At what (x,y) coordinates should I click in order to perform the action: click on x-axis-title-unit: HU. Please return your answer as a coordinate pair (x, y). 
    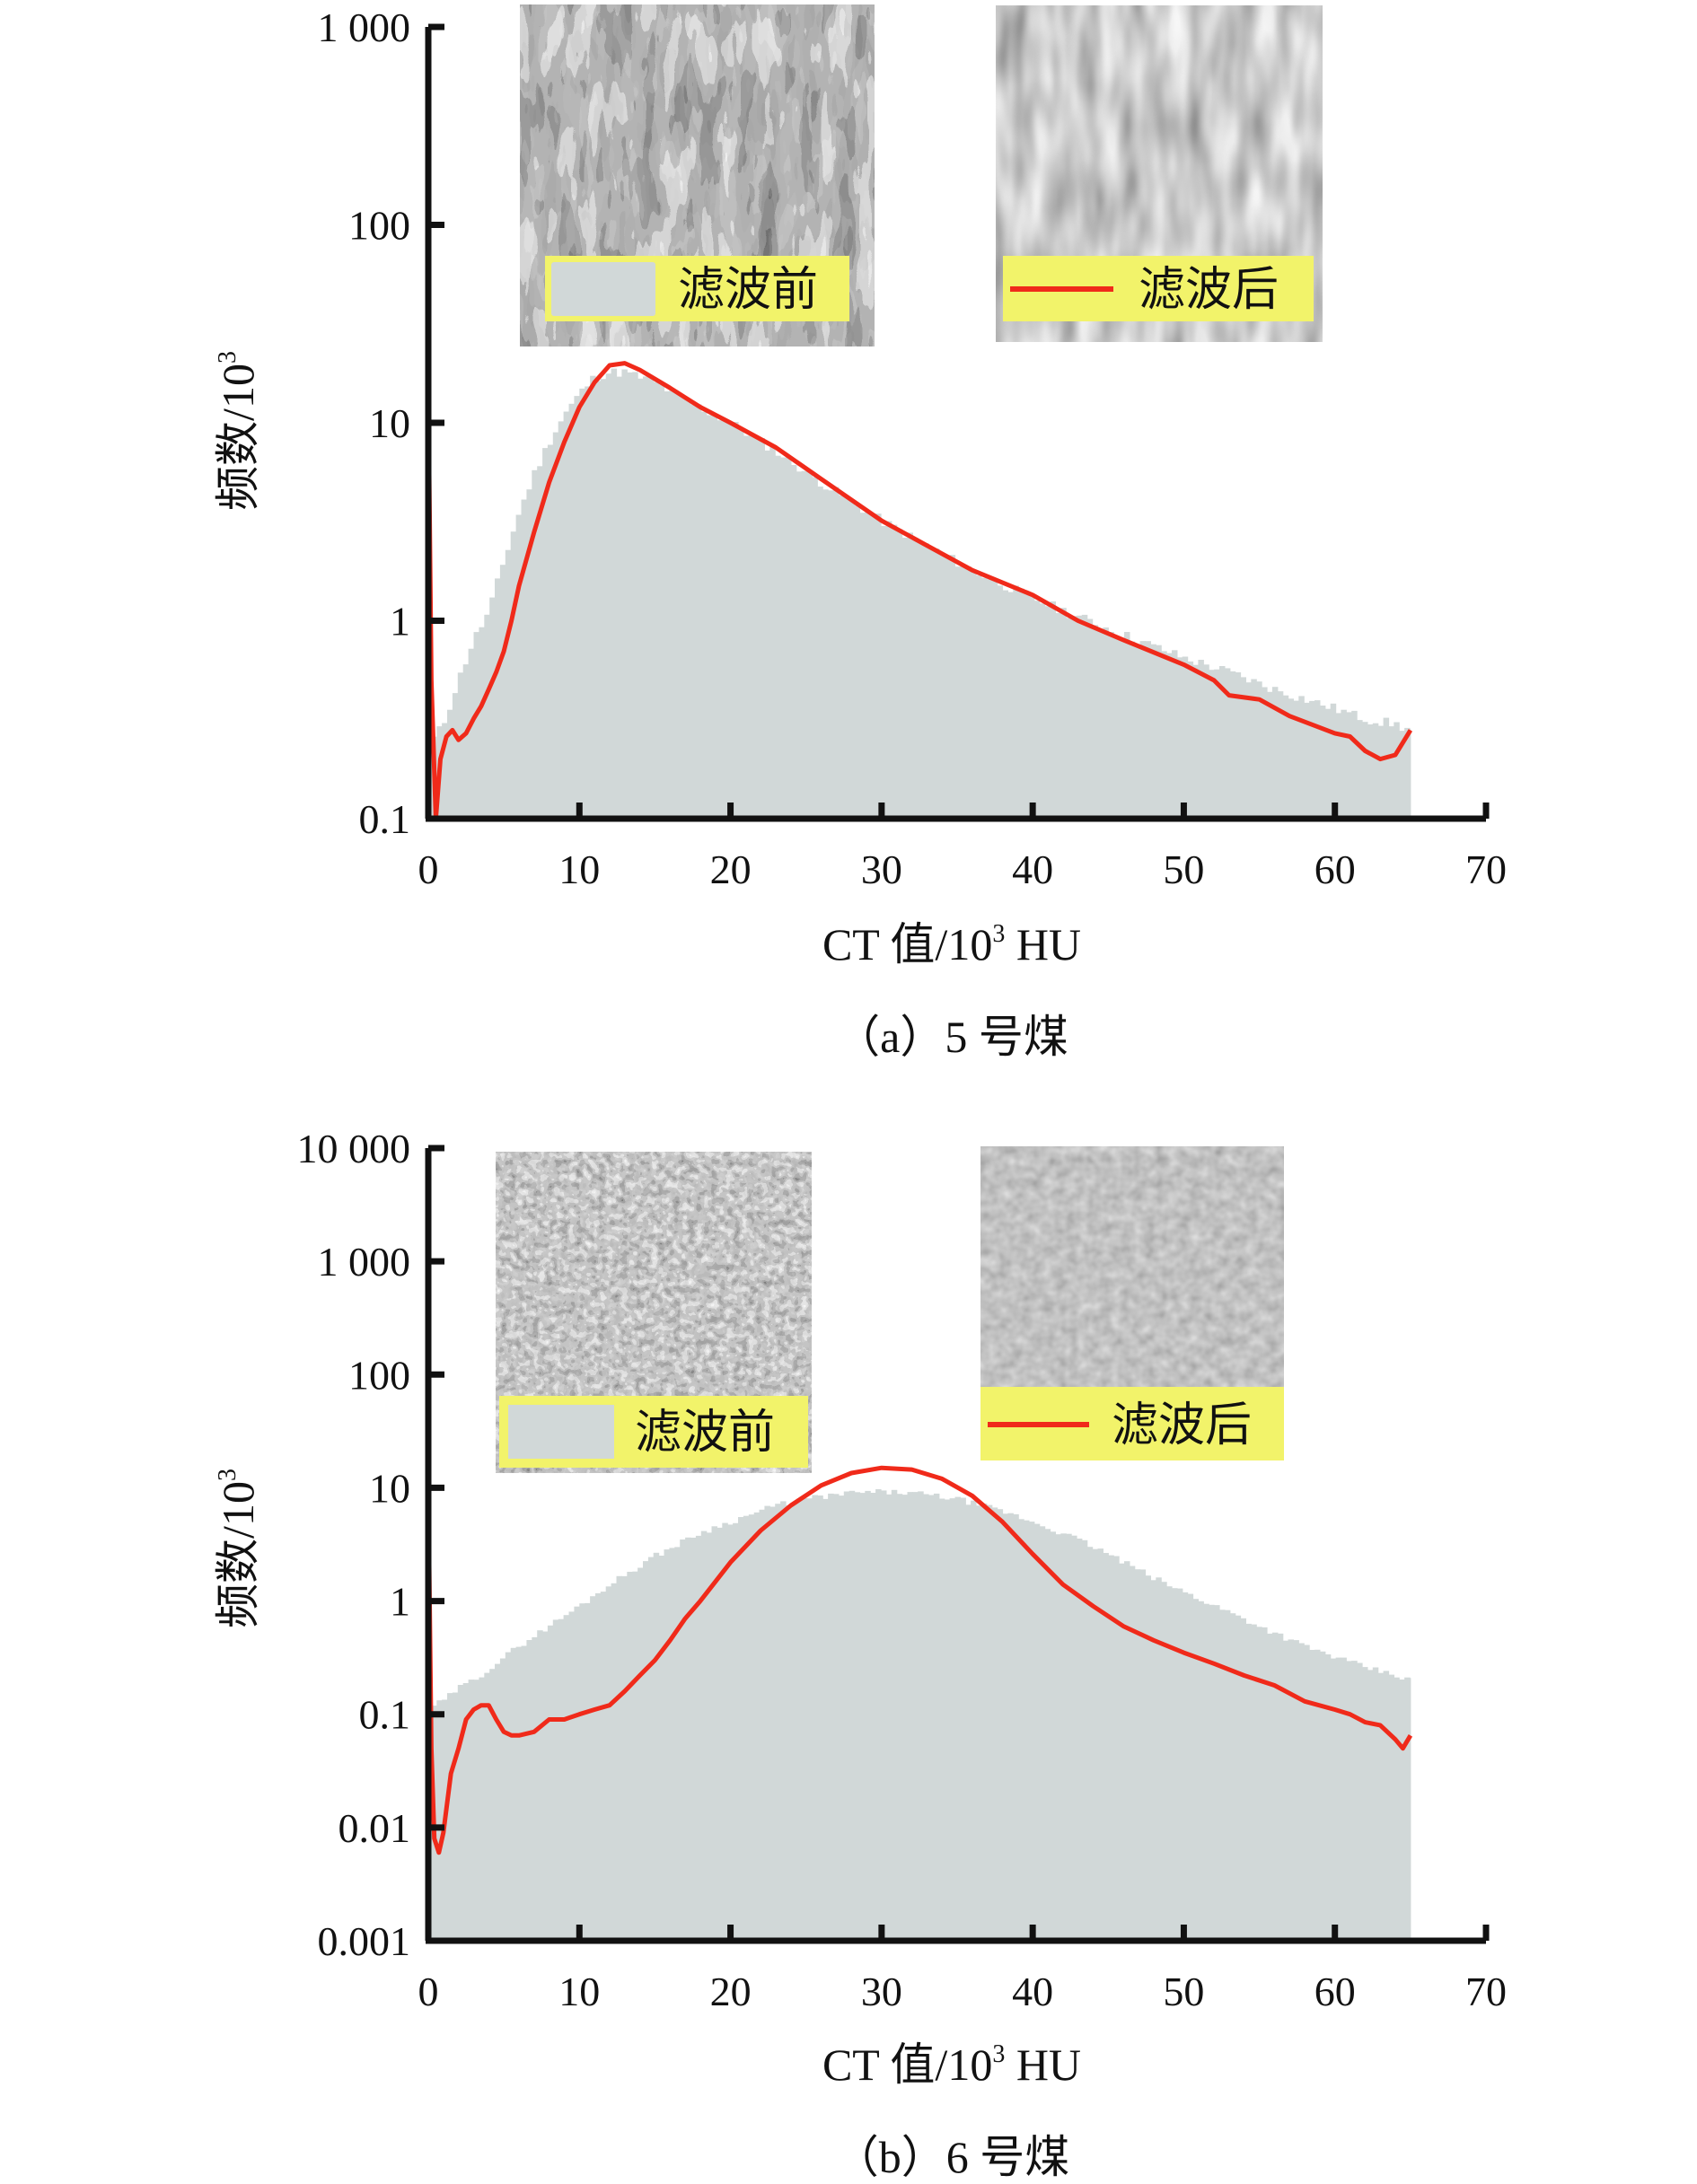
    Looking at the image, I should click on (1043, 944).